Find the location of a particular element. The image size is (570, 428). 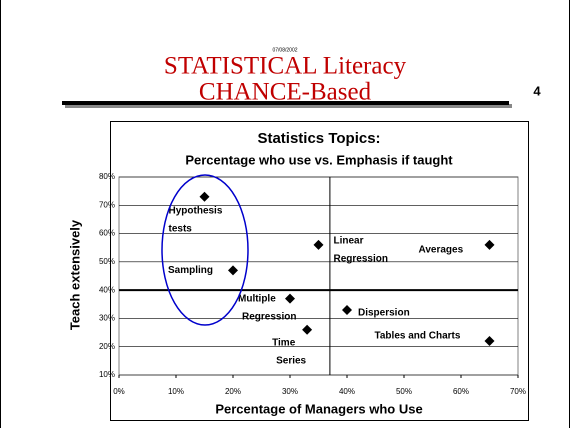

point-label: Time is located at coordinates (284, 342).